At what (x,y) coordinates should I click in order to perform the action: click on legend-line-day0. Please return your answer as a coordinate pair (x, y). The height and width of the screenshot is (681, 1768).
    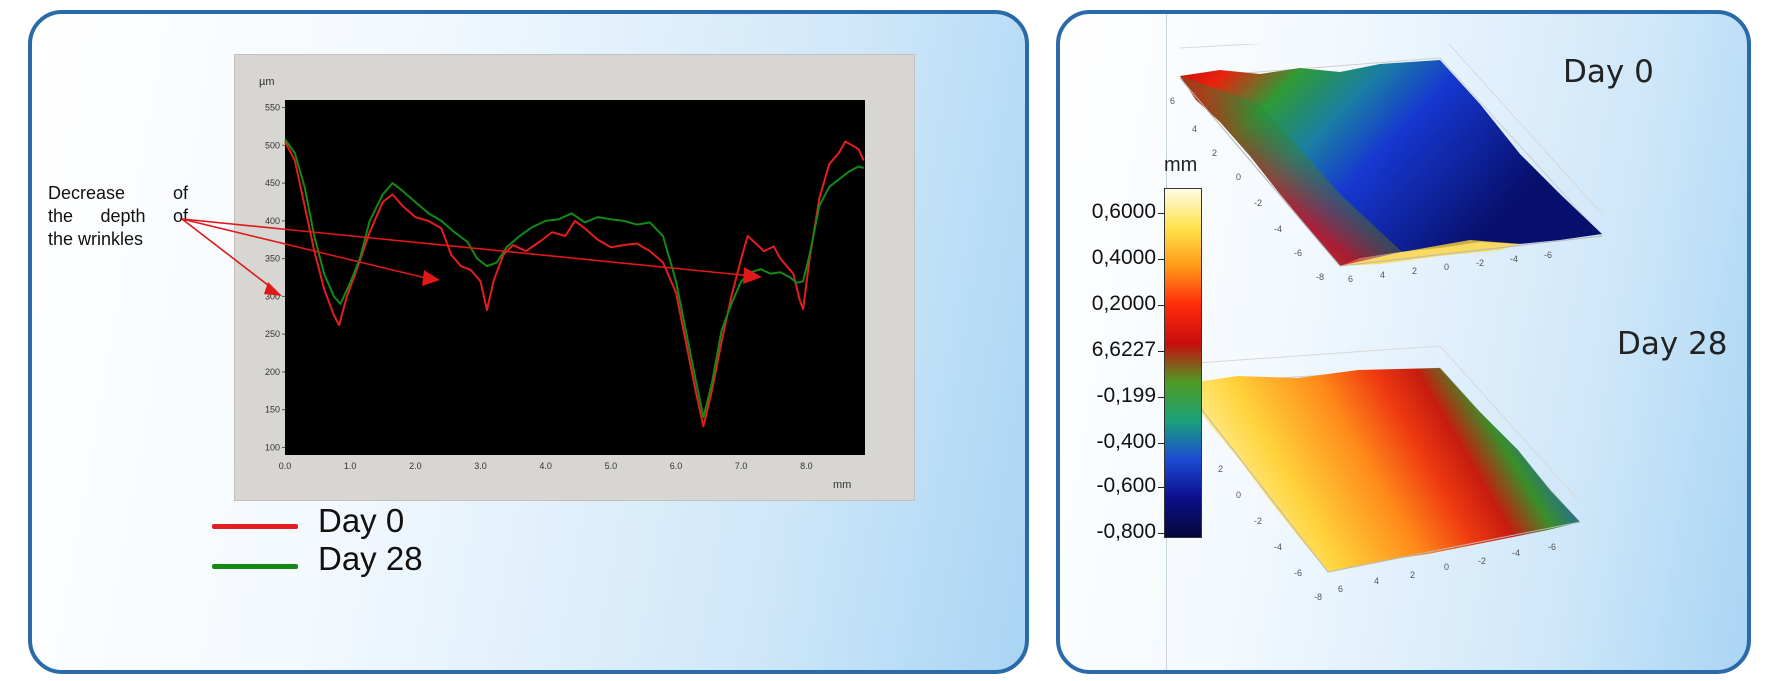
    Looking at the image, I should click on (255, 526).